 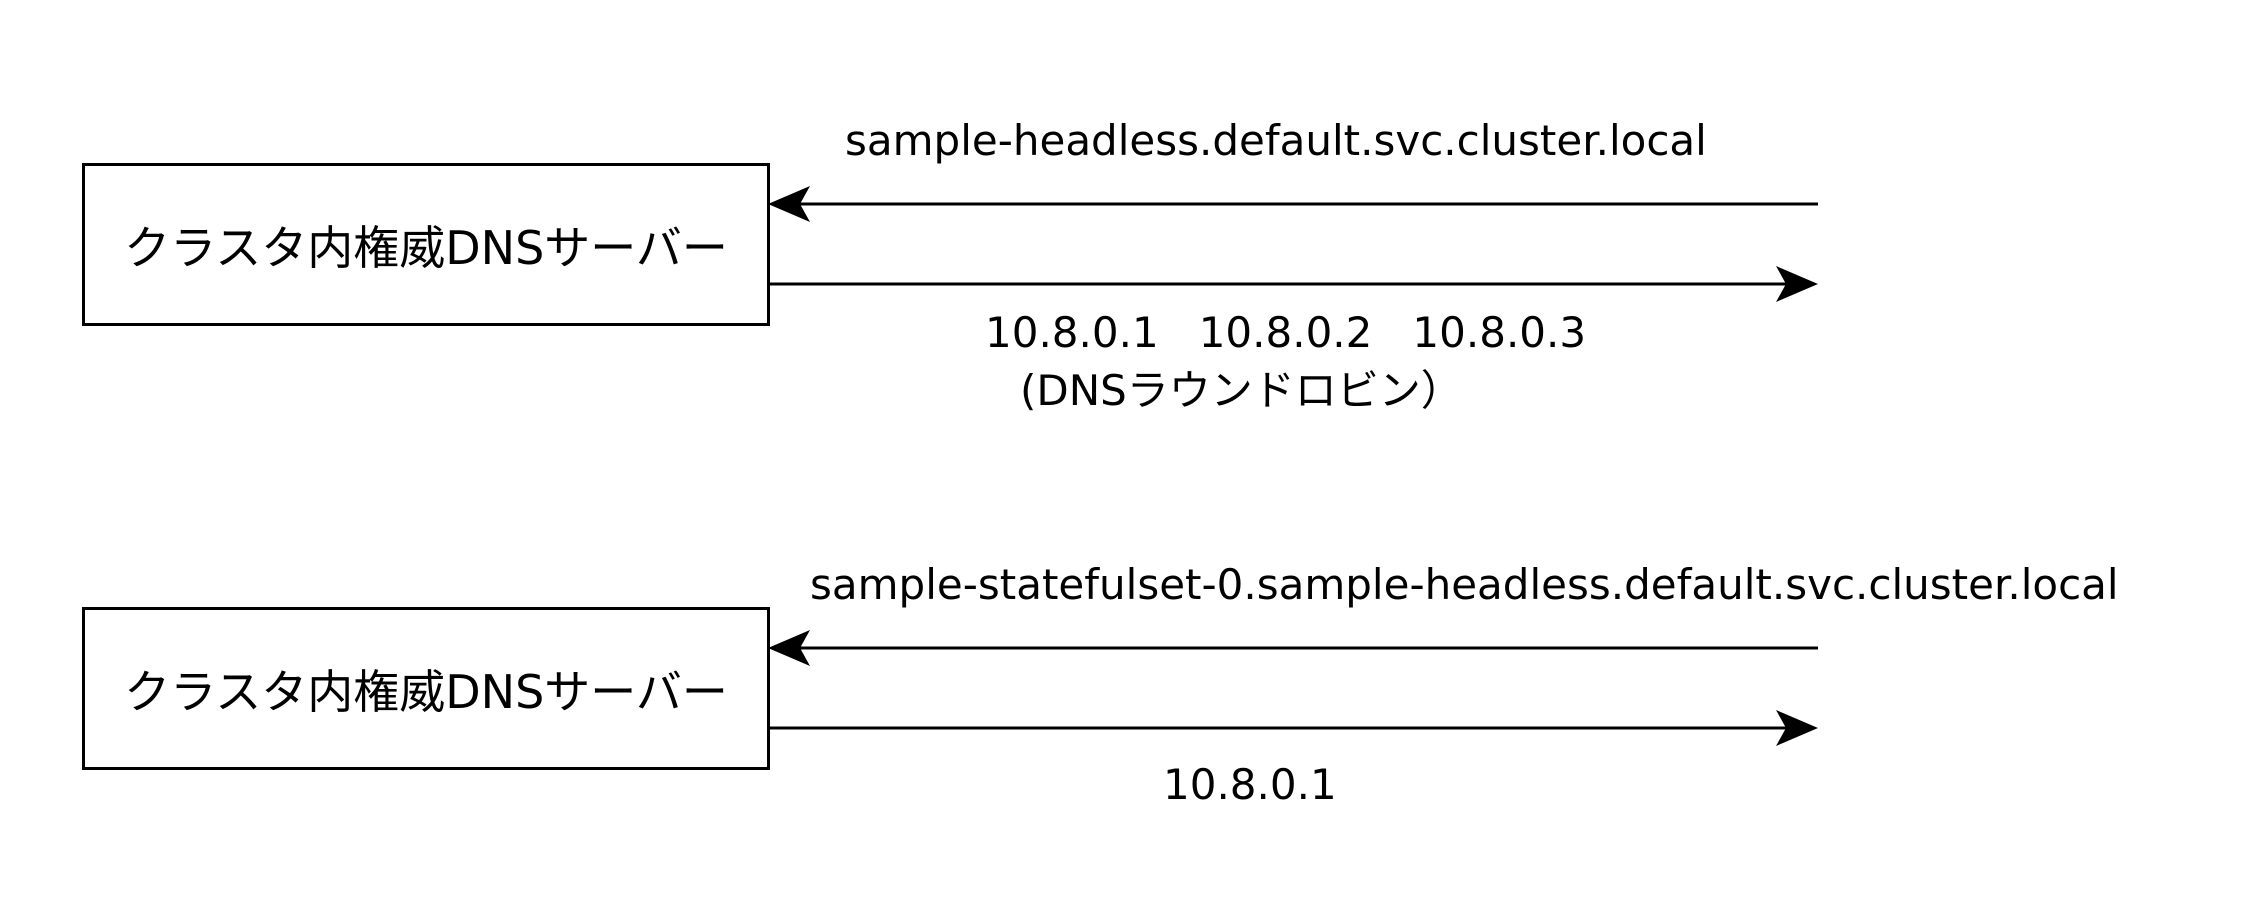 I want to click on dns-server-box-2: クラスタ内権威DNSサーバー, so click(x=426, y=688).